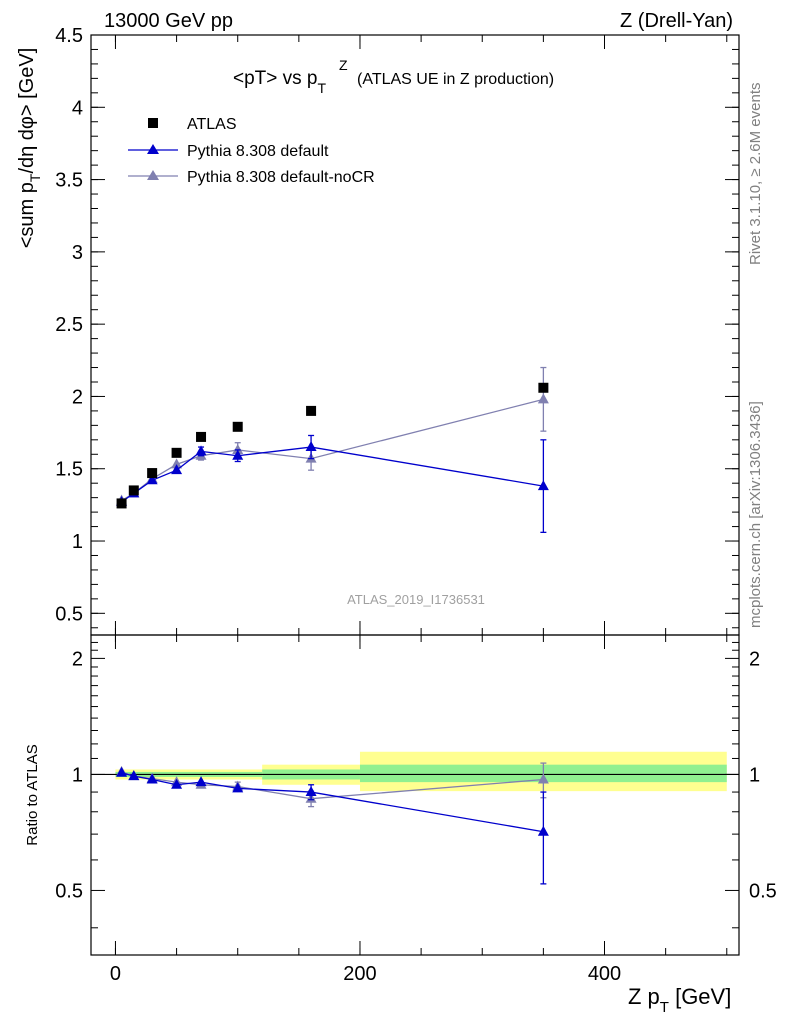 The width and height of the screenshot is (786, 1024). Describe the element at coordinates (258, 151) in the screenshot. I see `legend-label-default: Pythia 8.308 default` at that location.